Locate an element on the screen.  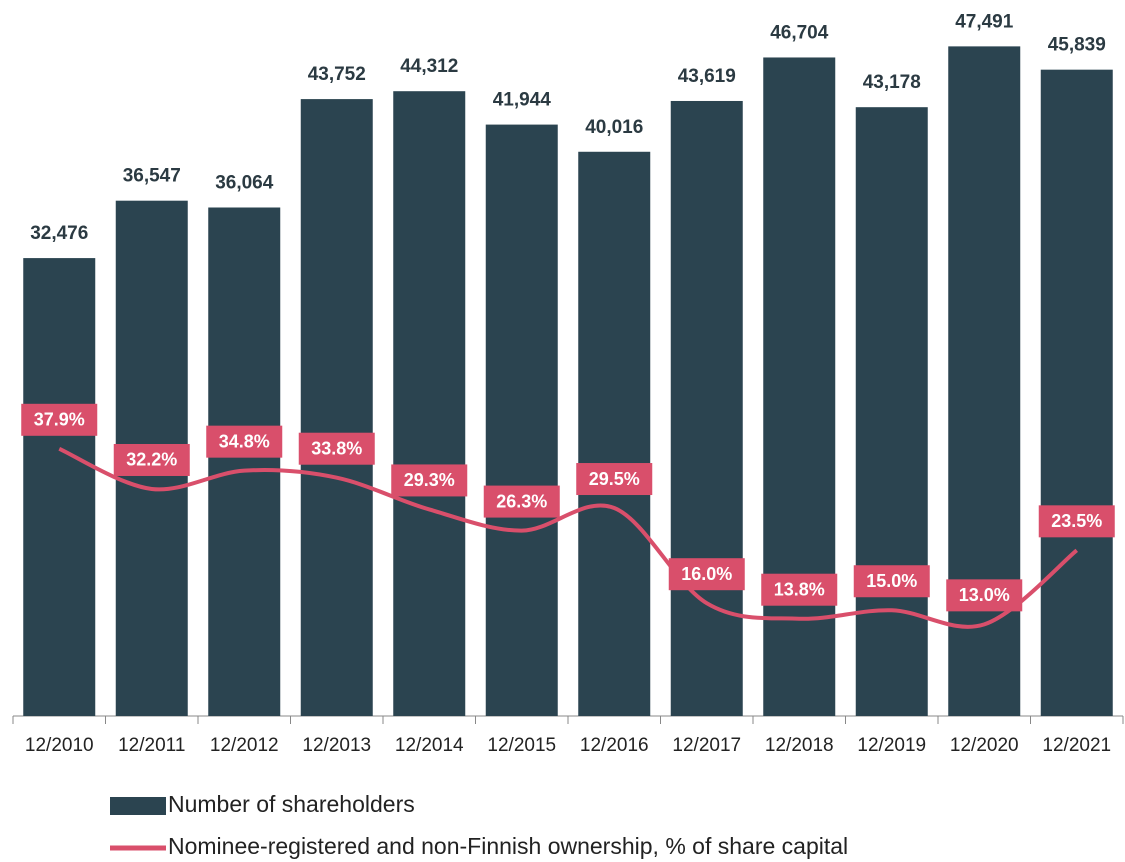
line-value-label: 15.0% is located at coordinates (891, 581).